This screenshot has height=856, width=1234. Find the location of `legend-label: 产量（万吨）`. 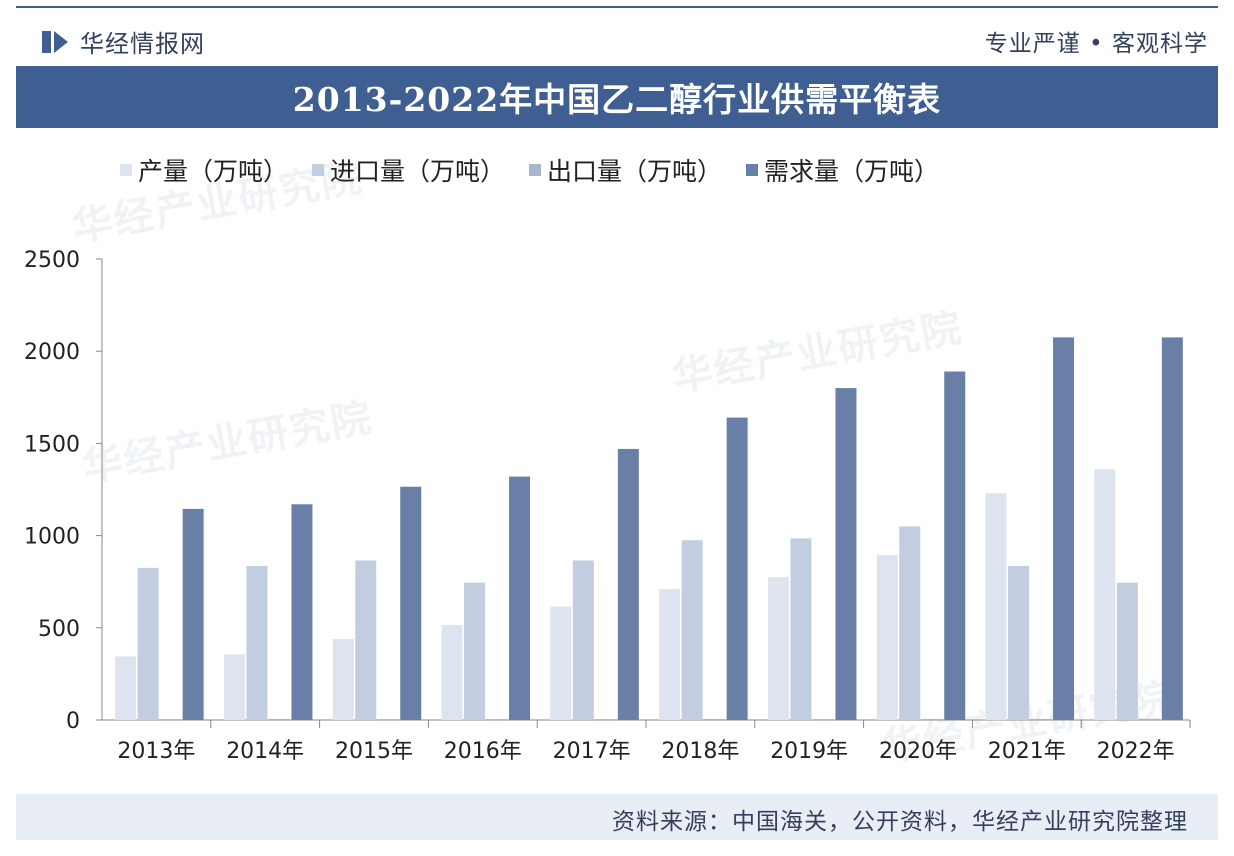

legend-label: 产量（万吨） is located at coordinates (213, 171).